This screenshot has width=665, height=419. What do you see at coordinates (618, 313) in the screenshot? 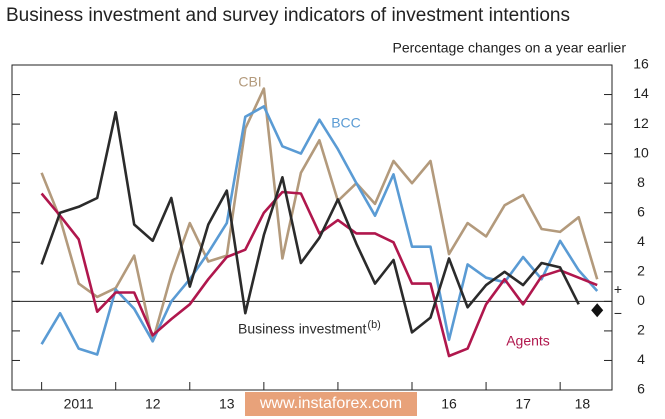
I see `sign-minus: −` at bounding box center [618, 313].